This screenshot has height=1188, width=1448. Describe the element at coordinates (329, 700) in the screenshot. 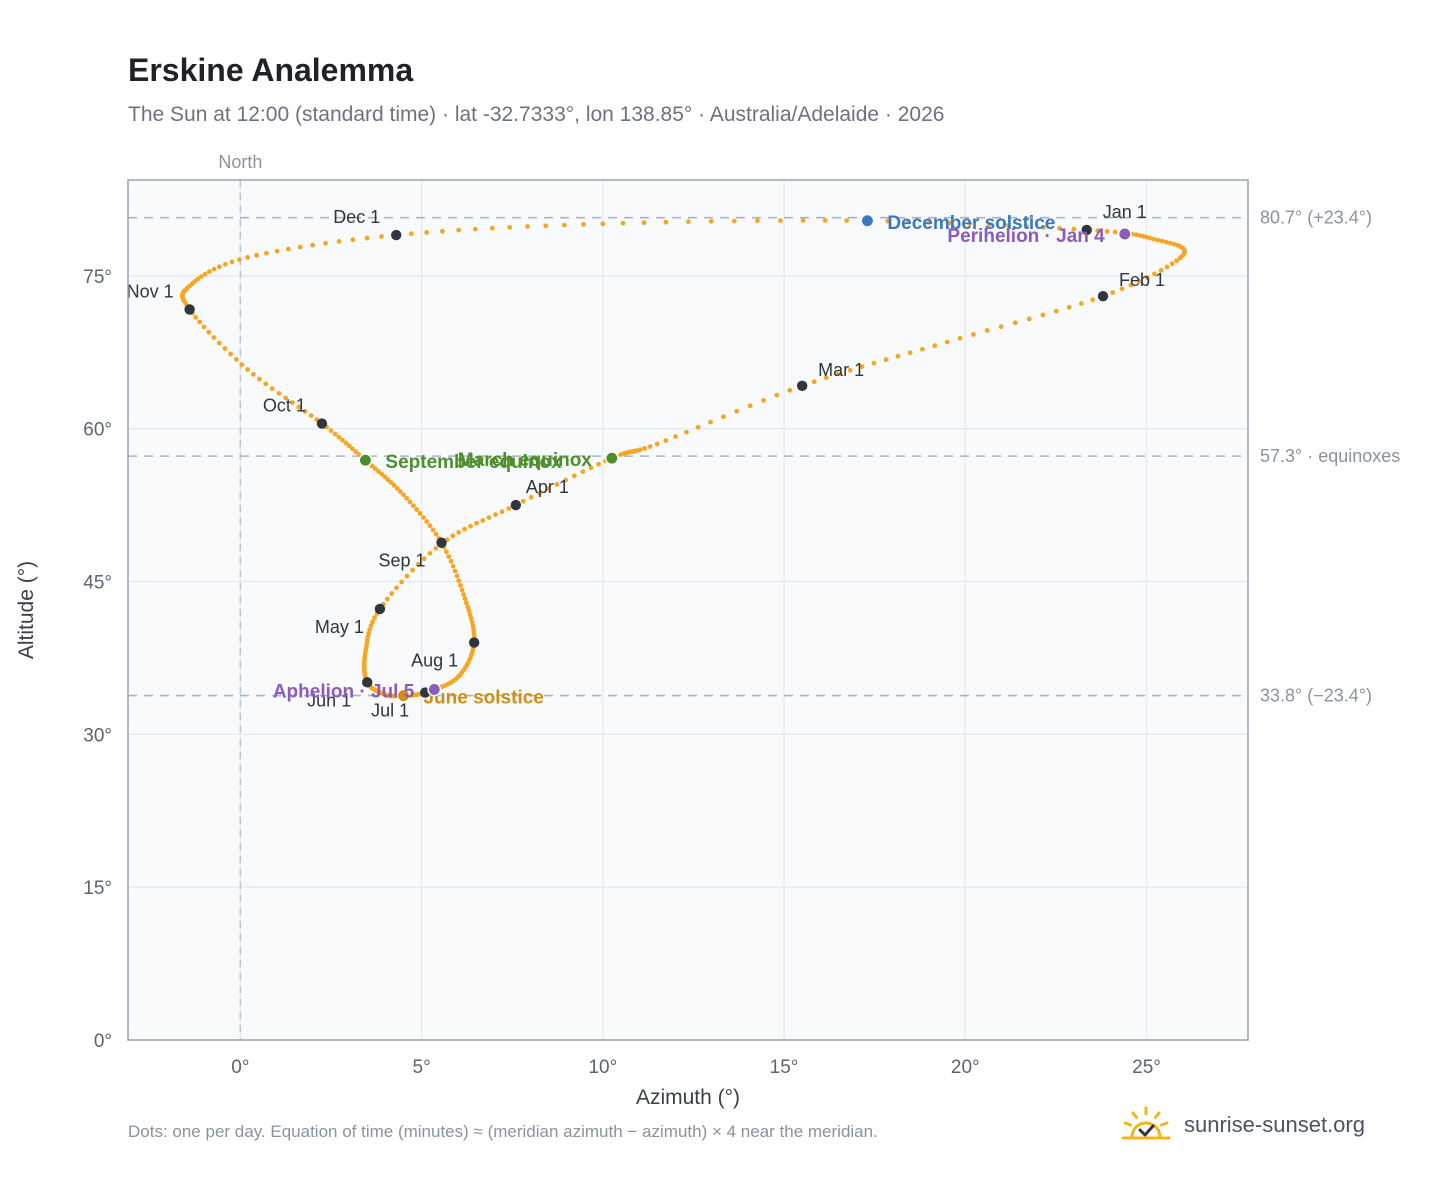

I see `month-label: Jun 1` at that location.